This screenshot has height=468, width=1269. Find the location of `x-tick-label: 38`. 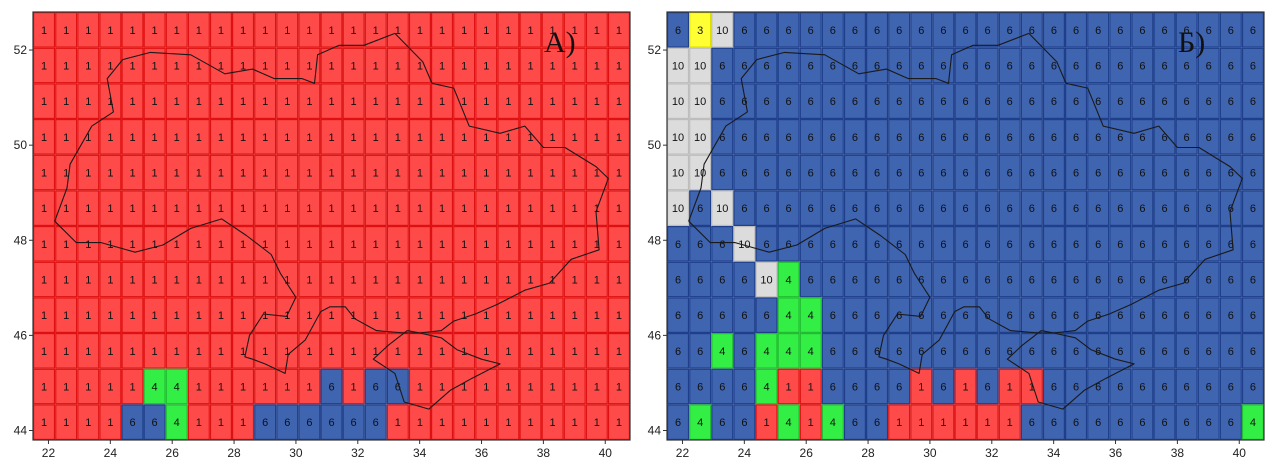

x-tick-label: 38 is located at coordinates (1178, 453).